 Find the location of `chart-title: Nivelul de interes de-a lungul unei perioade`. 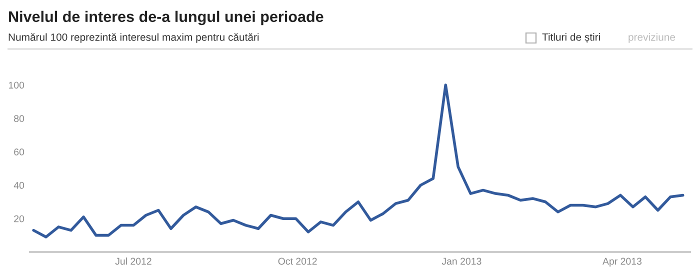

chart-title: Nivelul de interes de-a lungul unei perioade is located at coordinates (166, 18).